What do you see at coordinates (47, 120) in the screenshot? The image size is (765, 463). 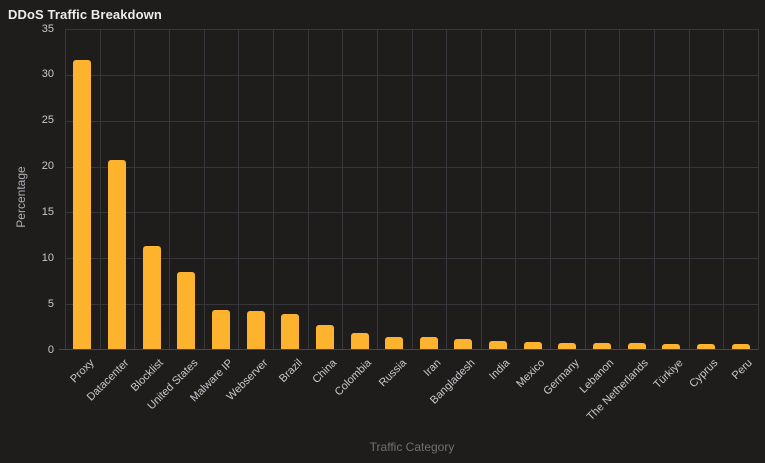 I see `y-tick-label-25: 25` at bounding box center [47, 120].